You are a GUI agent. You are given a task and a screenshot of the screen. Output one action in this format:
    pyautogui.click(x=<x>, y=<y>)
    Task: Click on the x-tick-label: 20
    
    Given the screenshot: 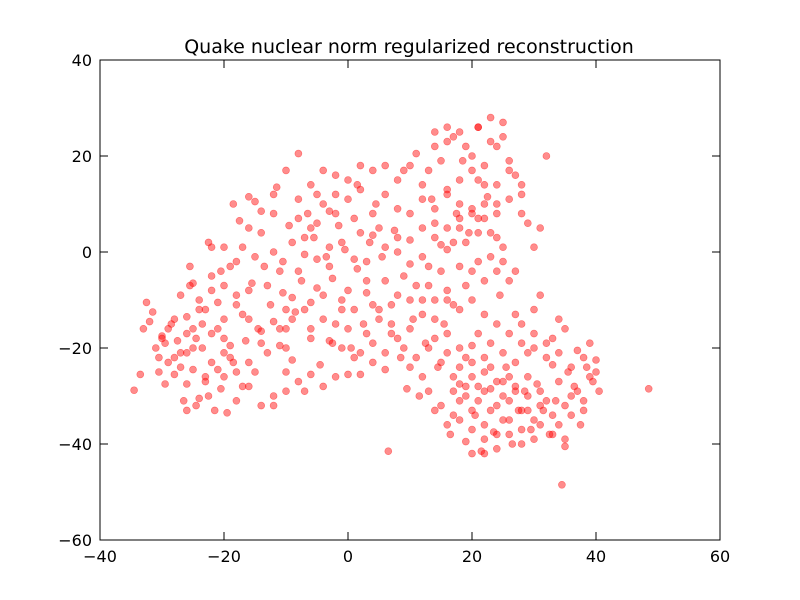 What is the action you would take?
    pyautogui.click(x=472, y=556)
    